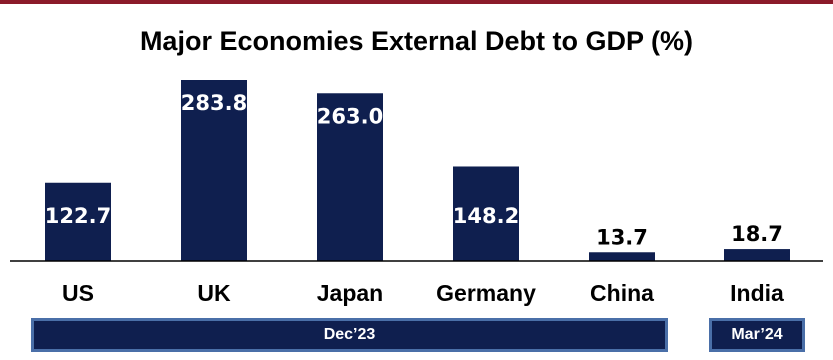 Image resolution: width=833 pixels, height=360 pixels. Describe the element at coordinates (757, 293) in the screenshot. I see `category-label-india: India` at that location.